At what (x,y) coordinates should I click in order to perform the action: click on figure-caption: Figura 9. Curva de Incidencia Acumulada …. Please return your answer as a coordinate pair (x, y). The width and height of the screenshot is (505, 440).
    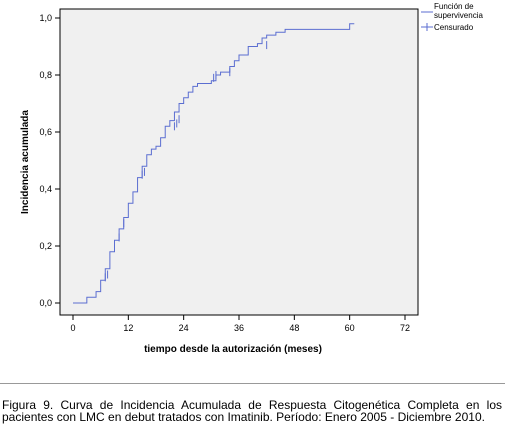
    Looking at the image, I should click on (252, 411).